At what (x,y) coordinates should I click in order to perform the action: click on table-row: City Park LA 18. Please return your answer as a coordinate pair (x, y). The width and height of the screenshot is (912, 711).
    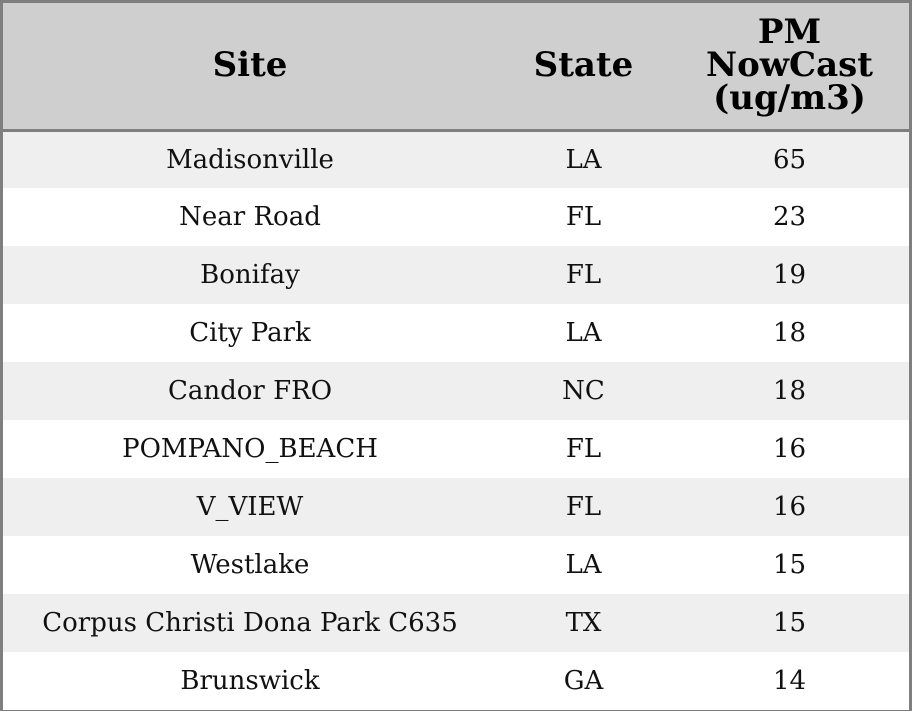
    Looking at the image, I should click on (456, 333).